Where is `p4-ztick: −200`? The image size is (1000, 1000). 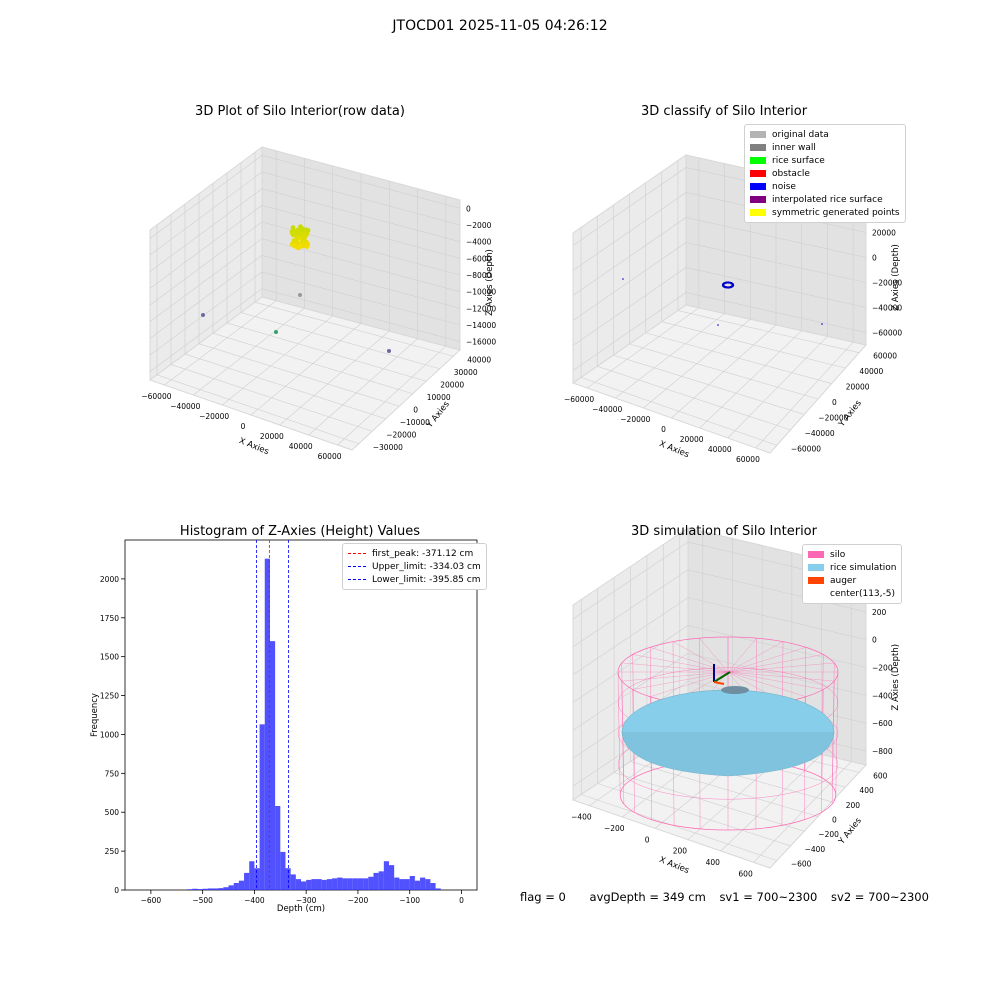 p4-ztick: −200 is located at coordinates (882, 668).